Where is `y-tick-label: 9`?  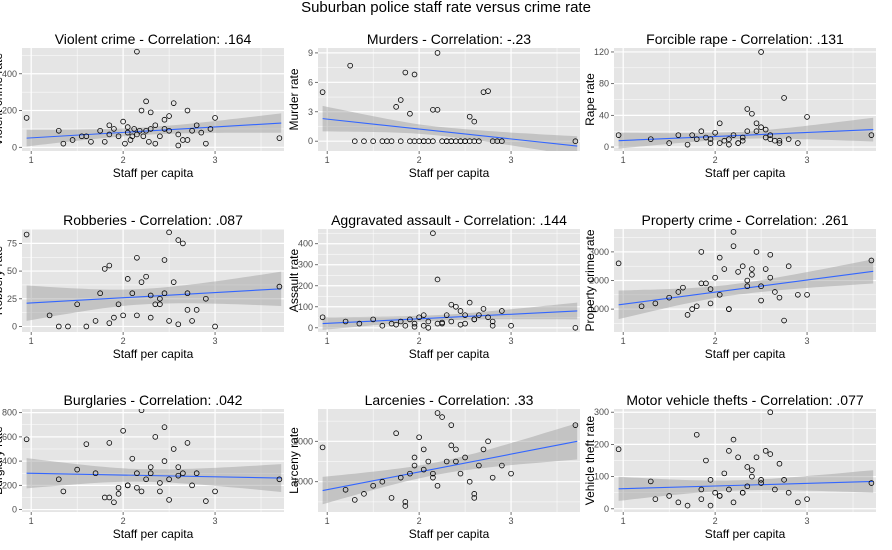 y-tick-label: 9 is located at coordinates (310, 53).